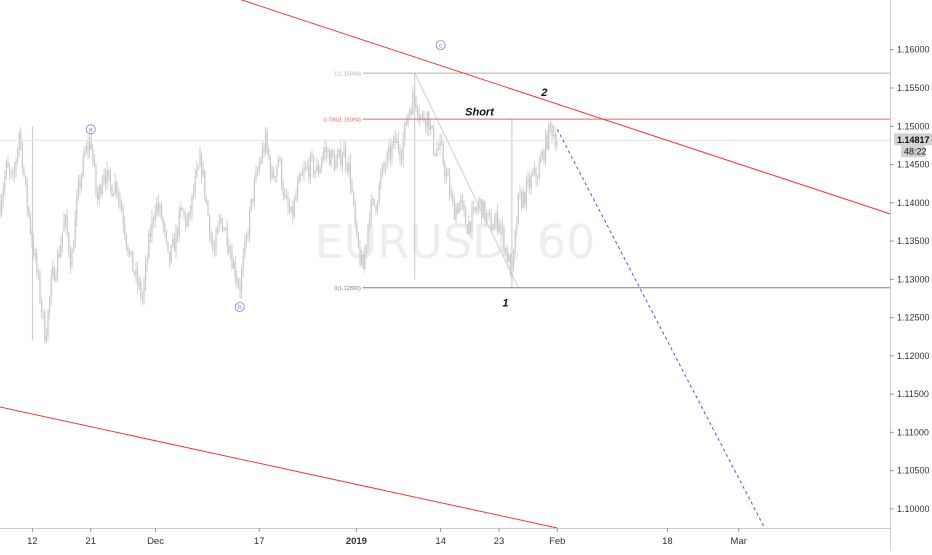  Describe the element at coordinates (913, 432) in the screenshot. I see `price-tick-label: 1.11000` at that location.